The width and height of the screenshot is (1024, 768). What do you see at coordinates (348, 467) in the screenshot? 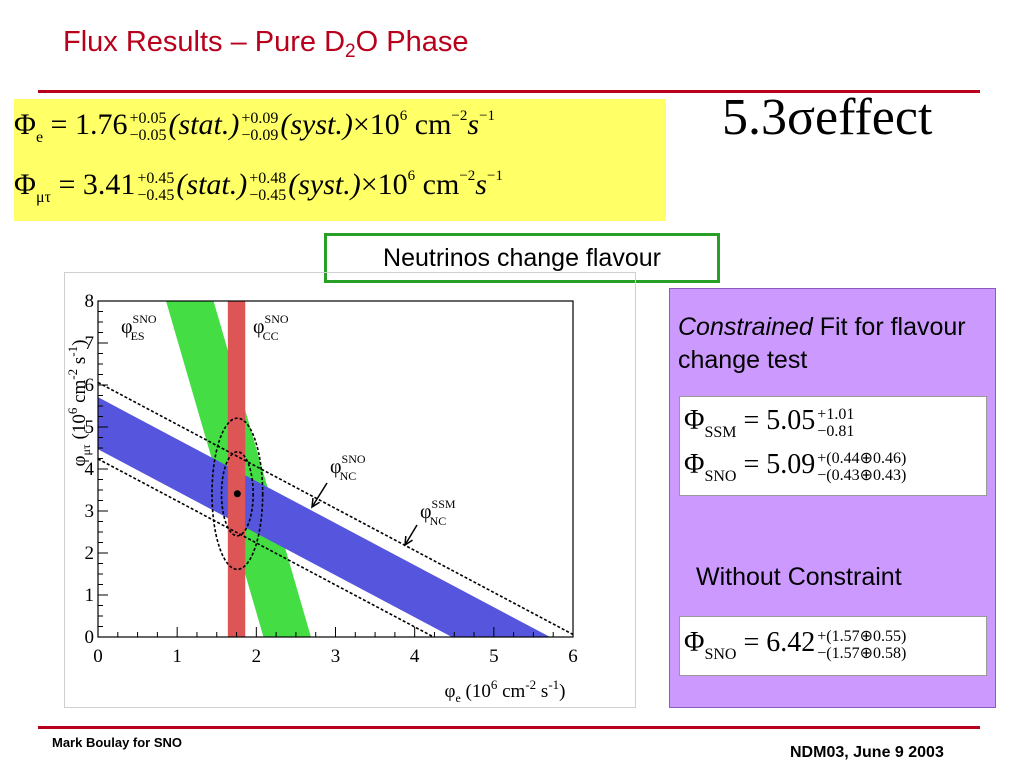
I see `nc-band-label: φSNO NC` at bounding box center [348, 467].